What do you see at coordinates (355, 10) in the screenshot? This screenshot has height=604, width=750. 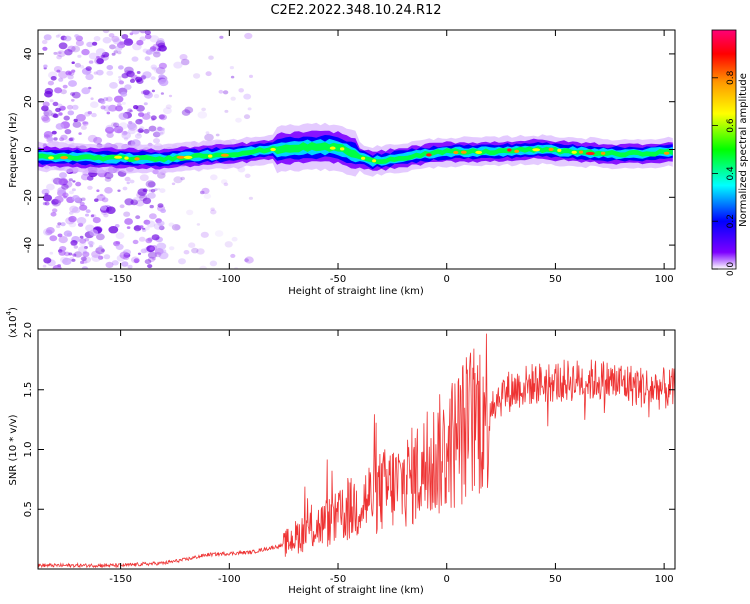 I see `figure-title: C2E2.2022.348.10.24.R12` at bounding box center [355, 10].